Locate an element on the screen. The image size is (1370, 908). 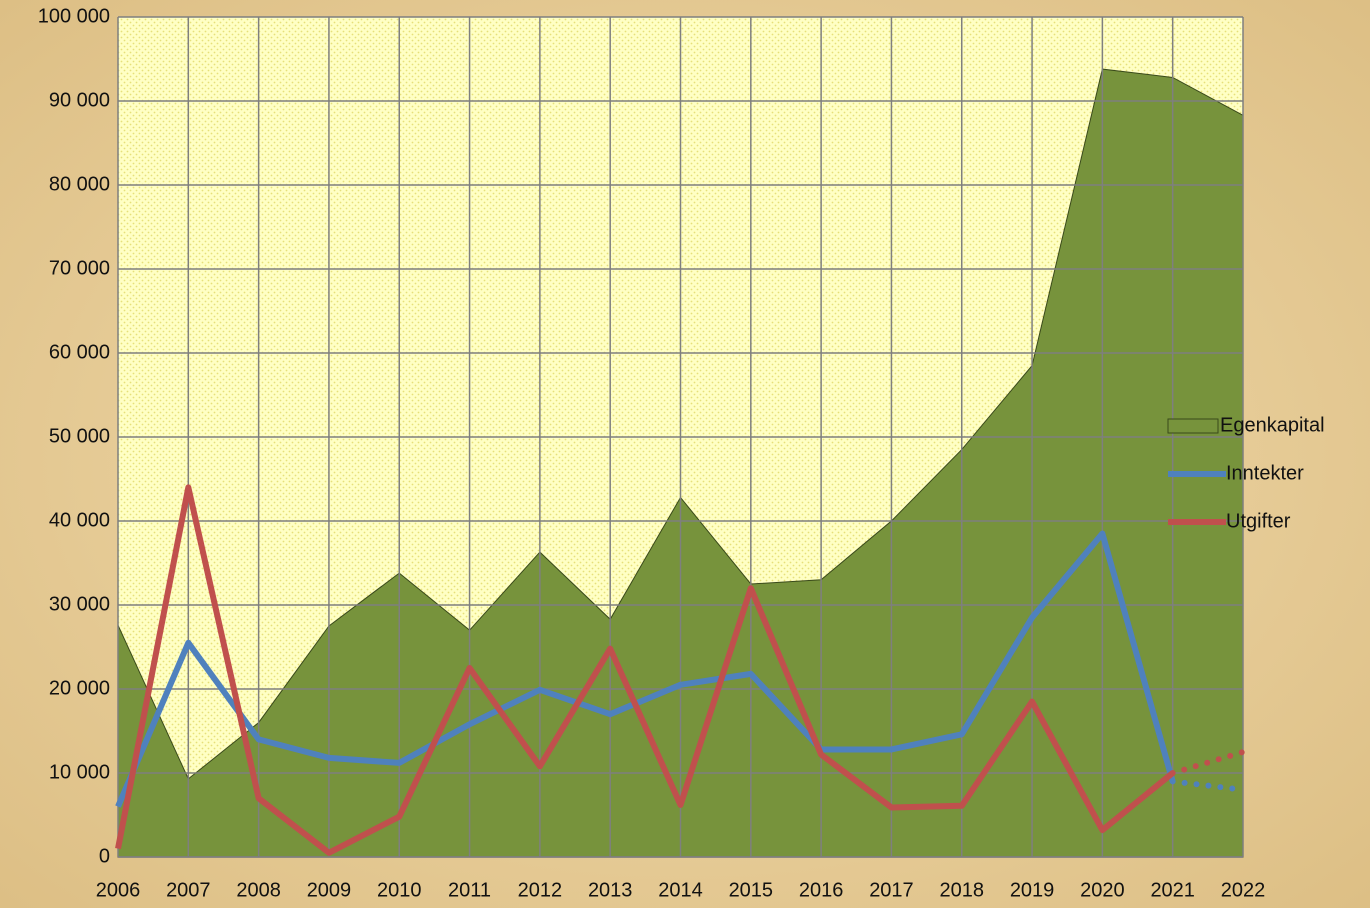
x-tick-label: 2014 is located at coordinates (680, 890).